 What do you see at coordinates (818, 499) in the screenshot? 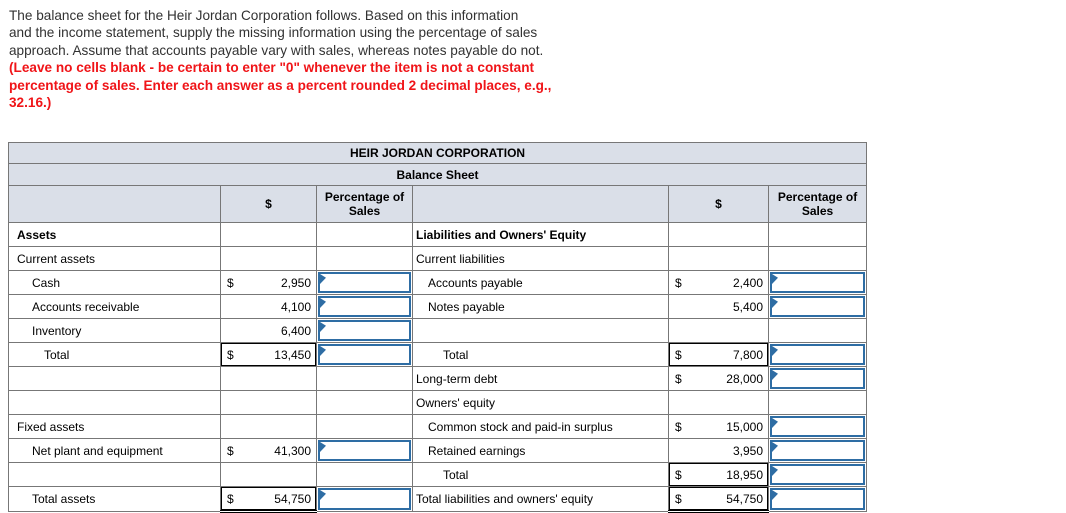
I see `pct-input-right-row11` at bounding box center [818, 499].